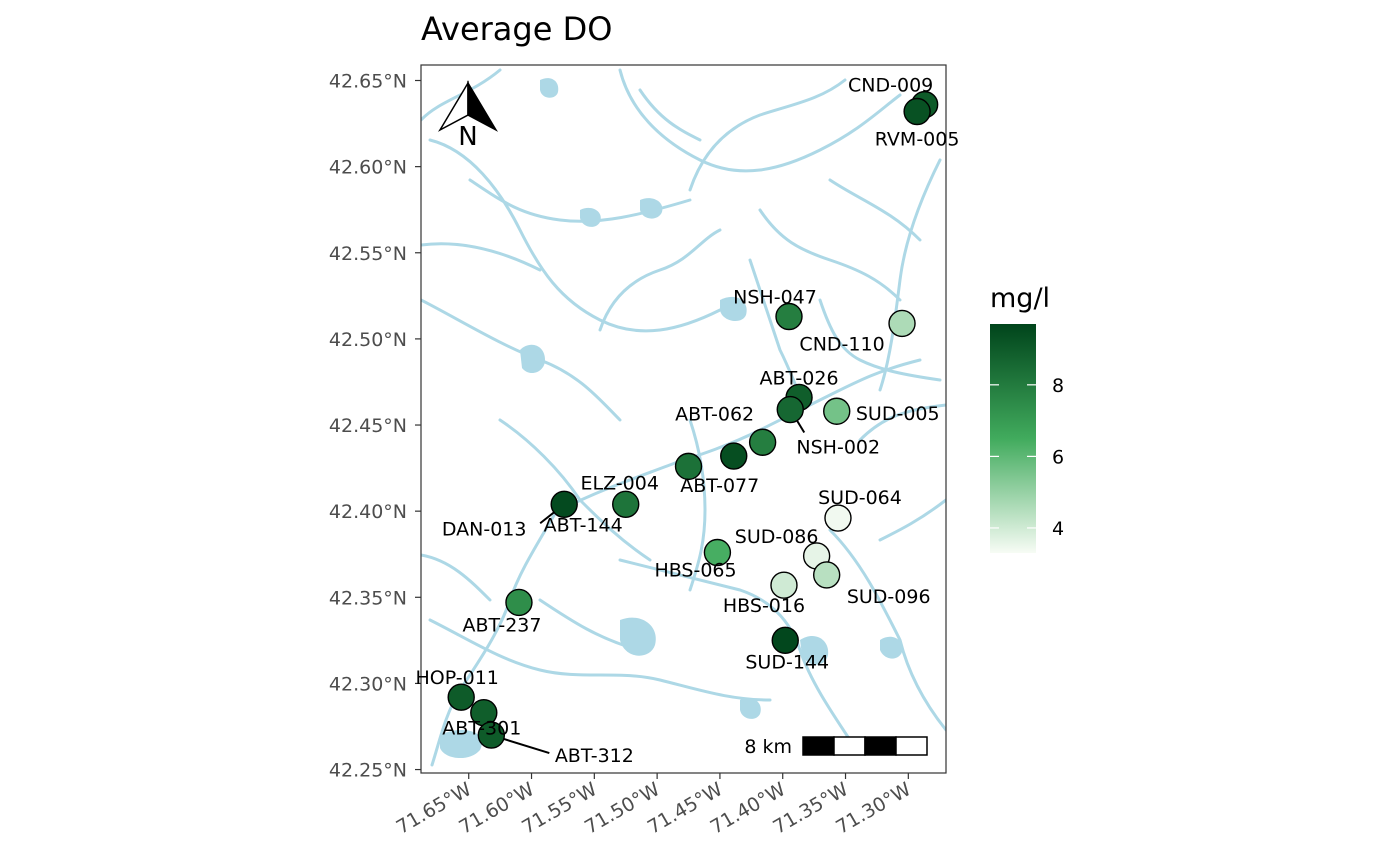  Describe the element at coordinates (368, 512) in the screenshot. I see `y-tick-label: 42.40°N` at that location.